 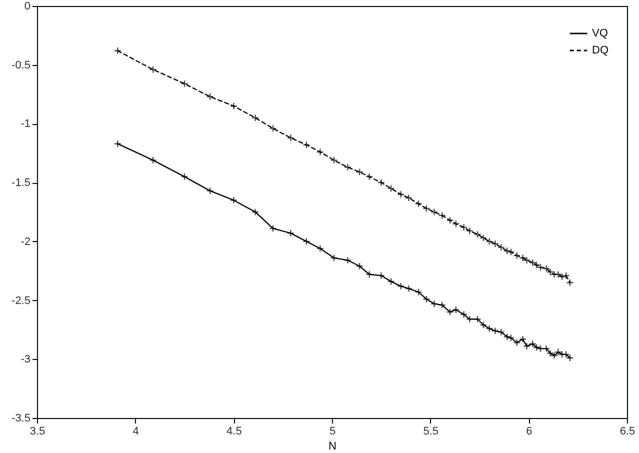 What do you see at coordinates (25, 124) in the screenshot?
I see `y-tick-label: -1` at bounding box center [25, 124].